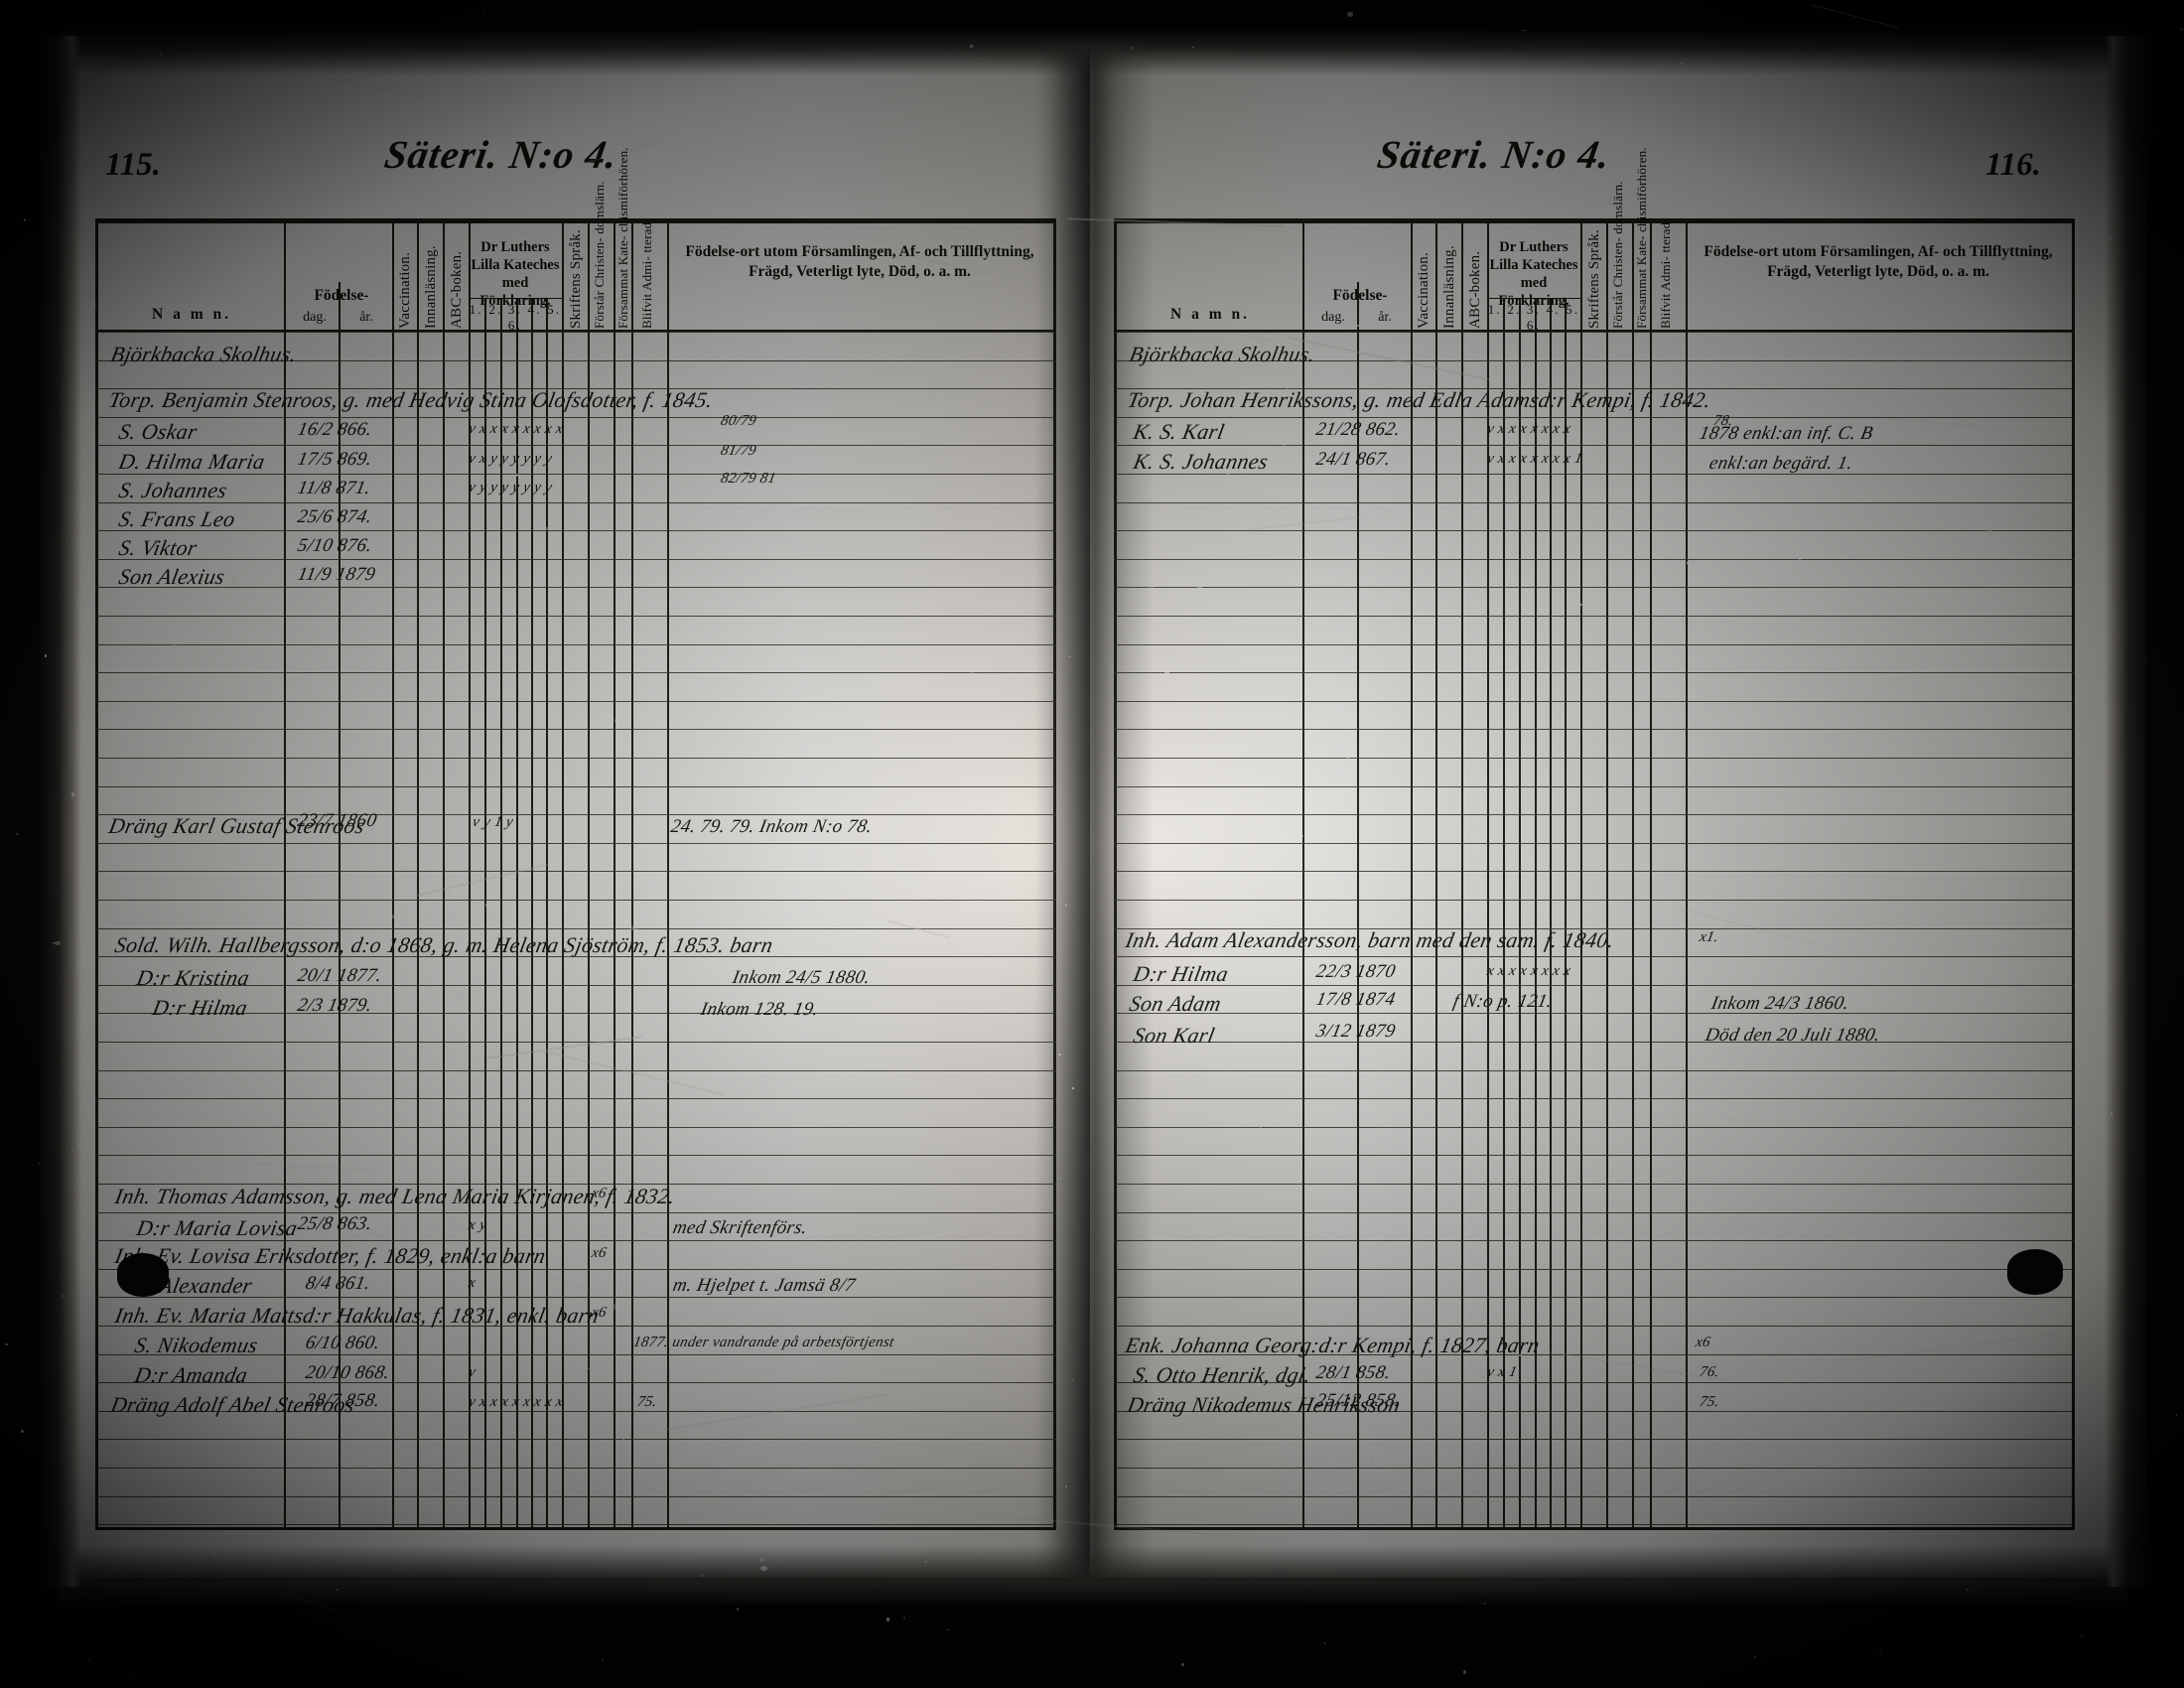 This screenshot has width=2184, height=1688. I want to click on entry-birth: 6/10 860., so click(343, 1343).